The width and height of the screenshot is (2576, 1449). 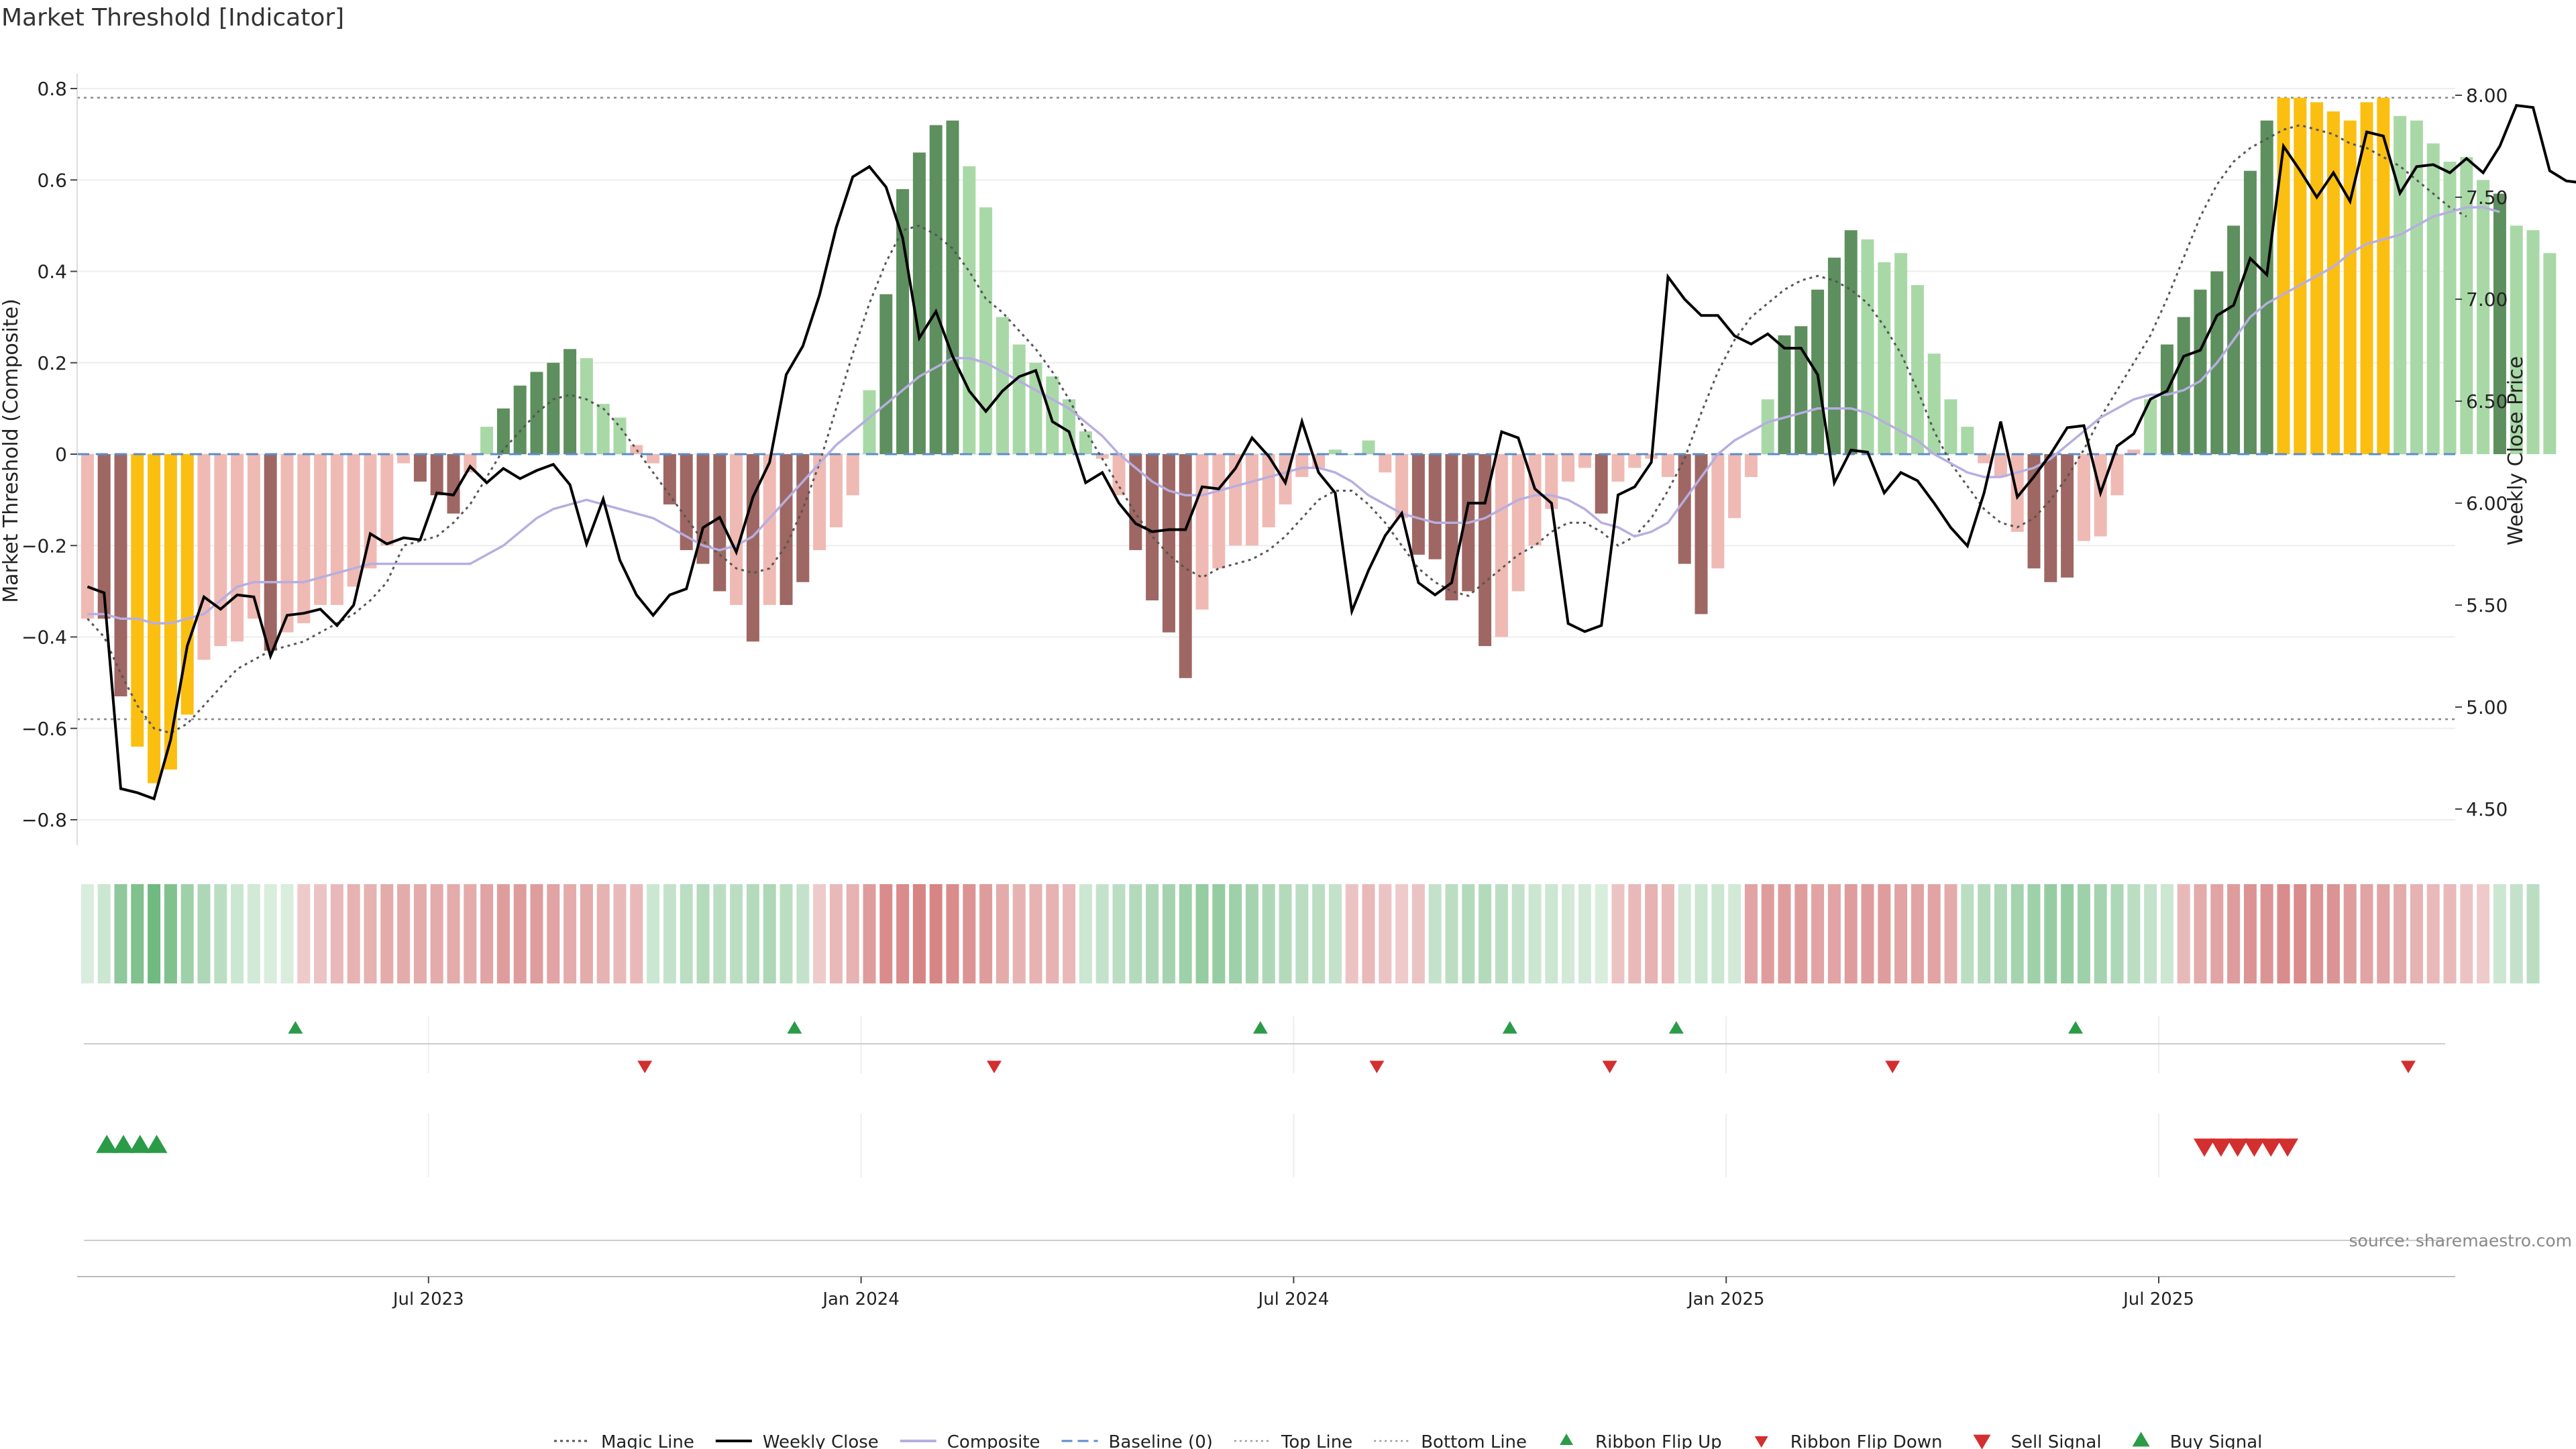 I want to click on buy-signal-marker, so click(x=123, y=1143).